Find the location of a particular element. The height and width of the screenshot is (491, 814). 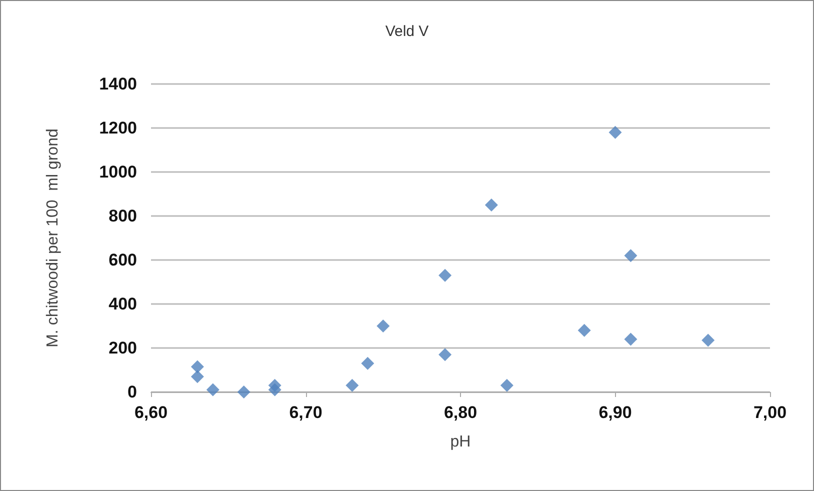

y-tick-label: 200 is located at coordinates (122, 348).